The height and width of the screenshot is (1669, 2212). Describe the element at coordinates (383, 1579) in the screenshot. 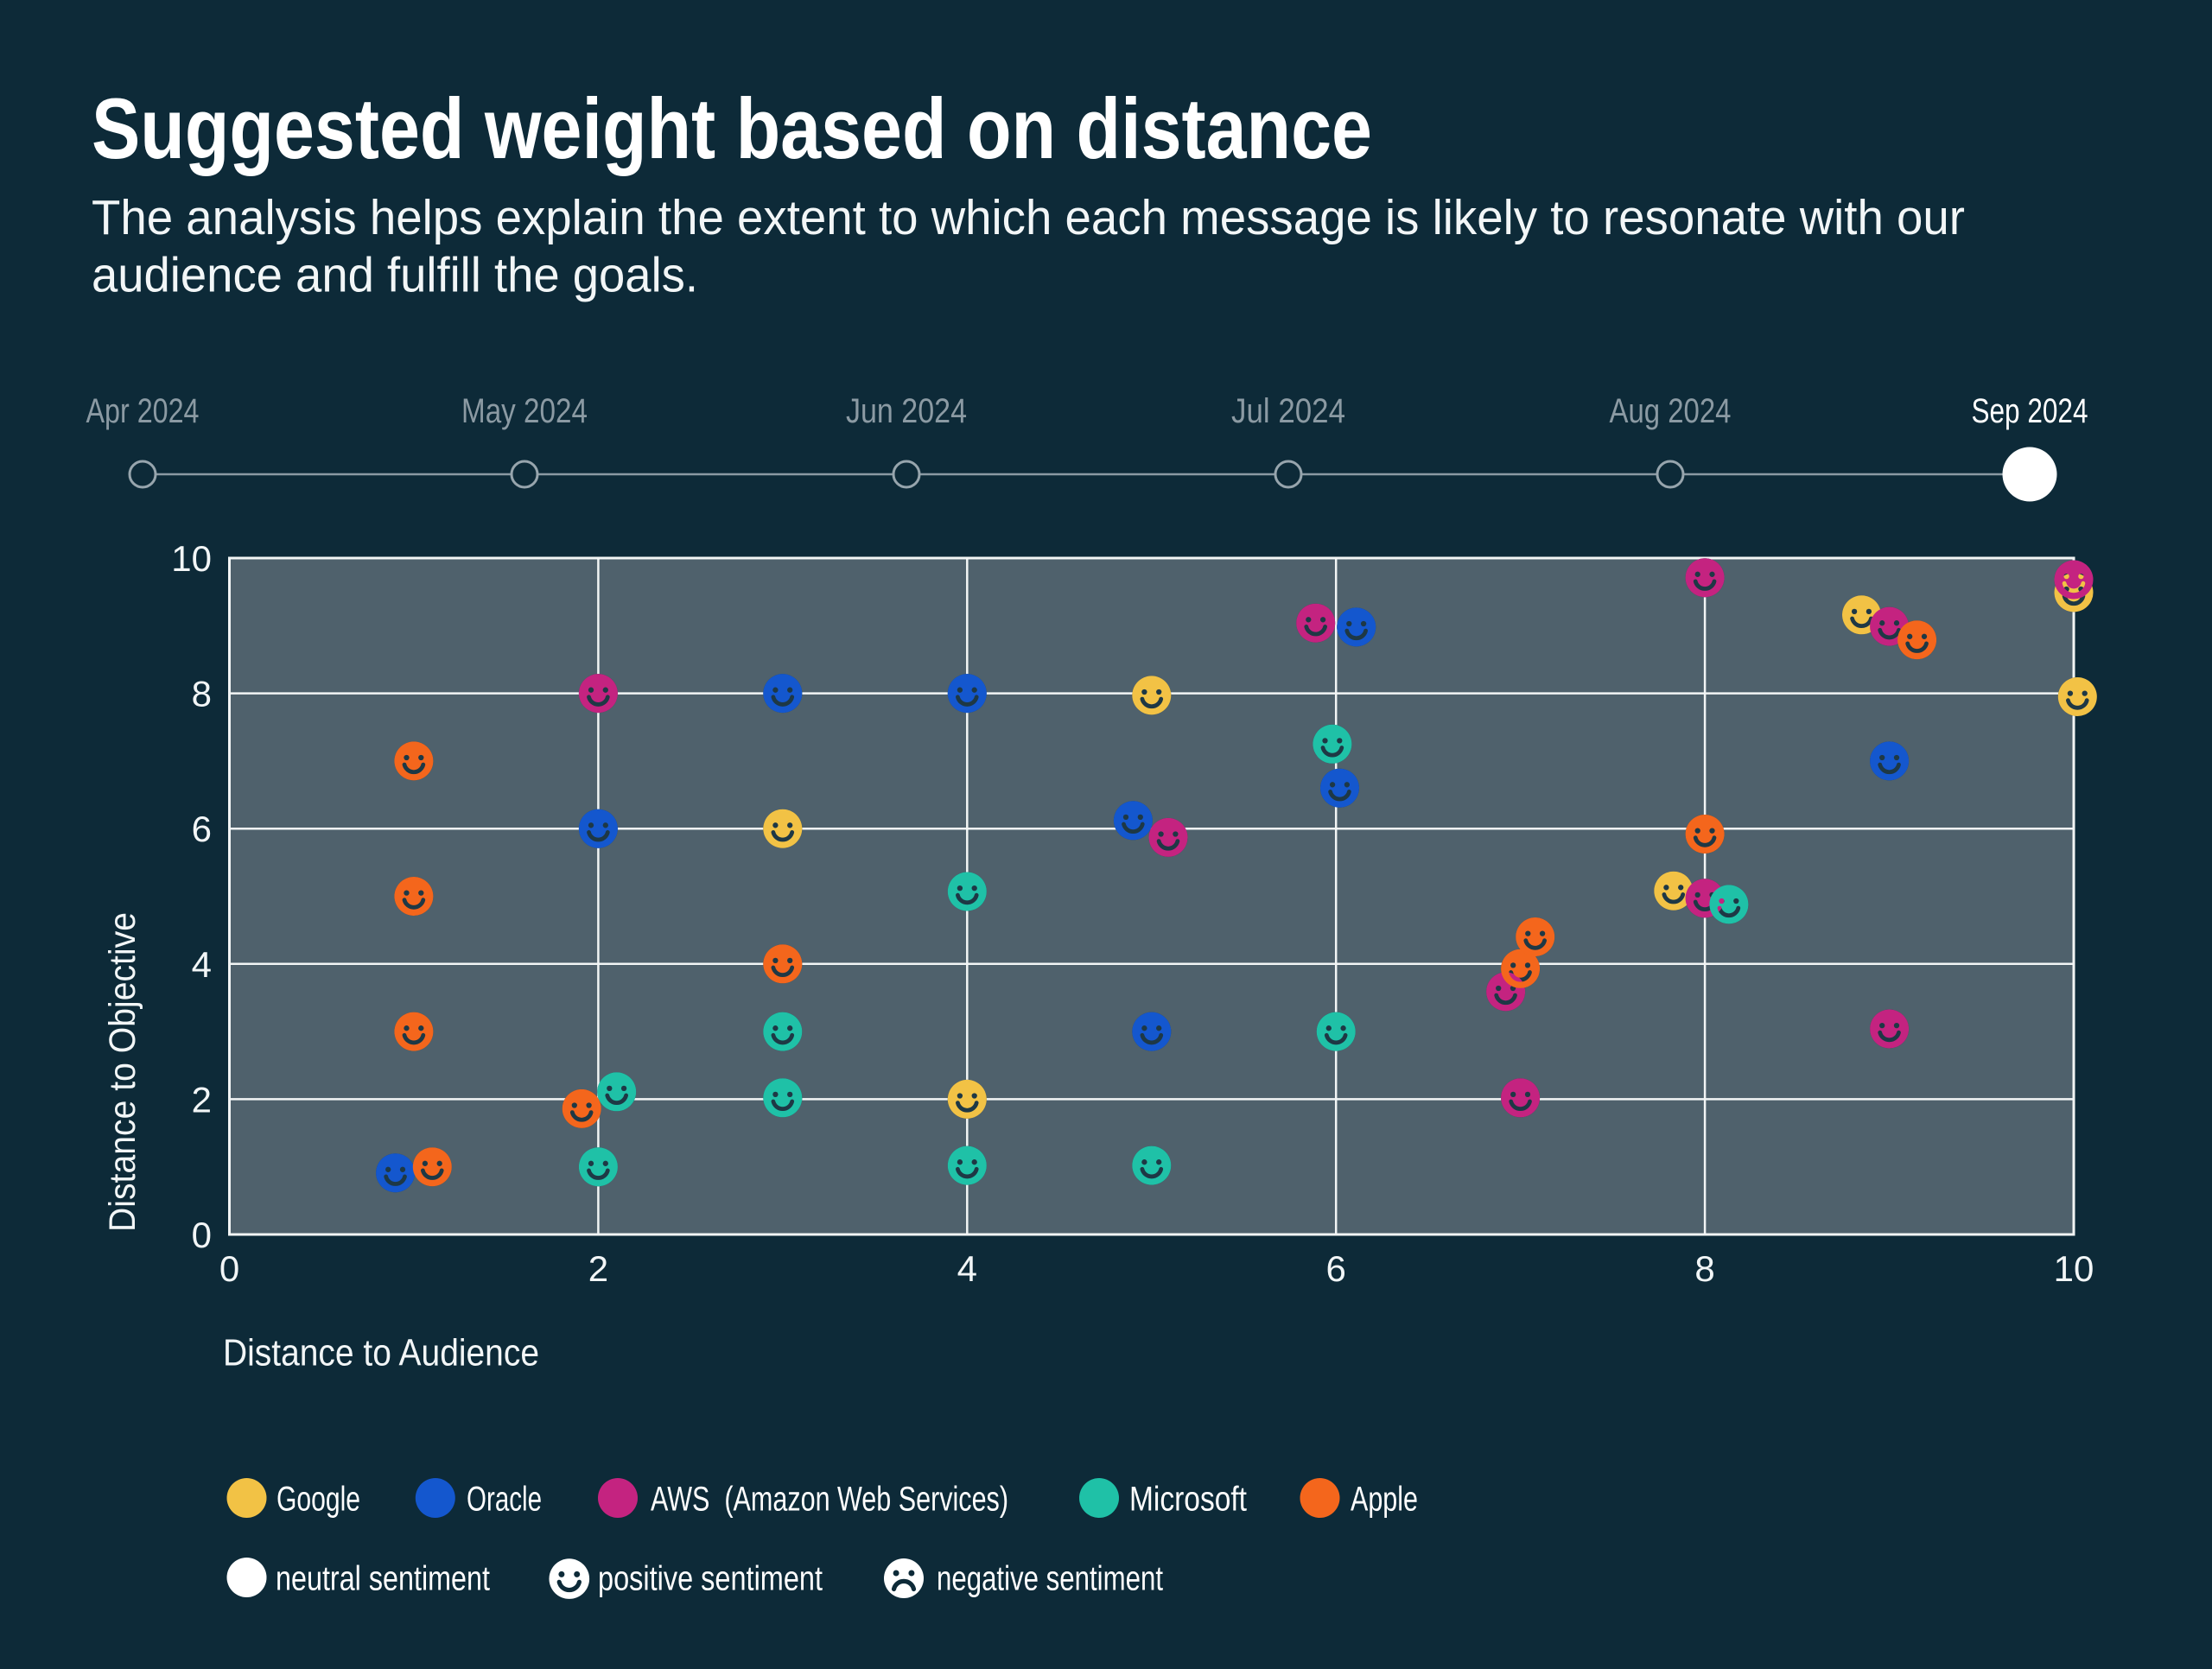

I see `svg-text: neutral sentiment` at that location.